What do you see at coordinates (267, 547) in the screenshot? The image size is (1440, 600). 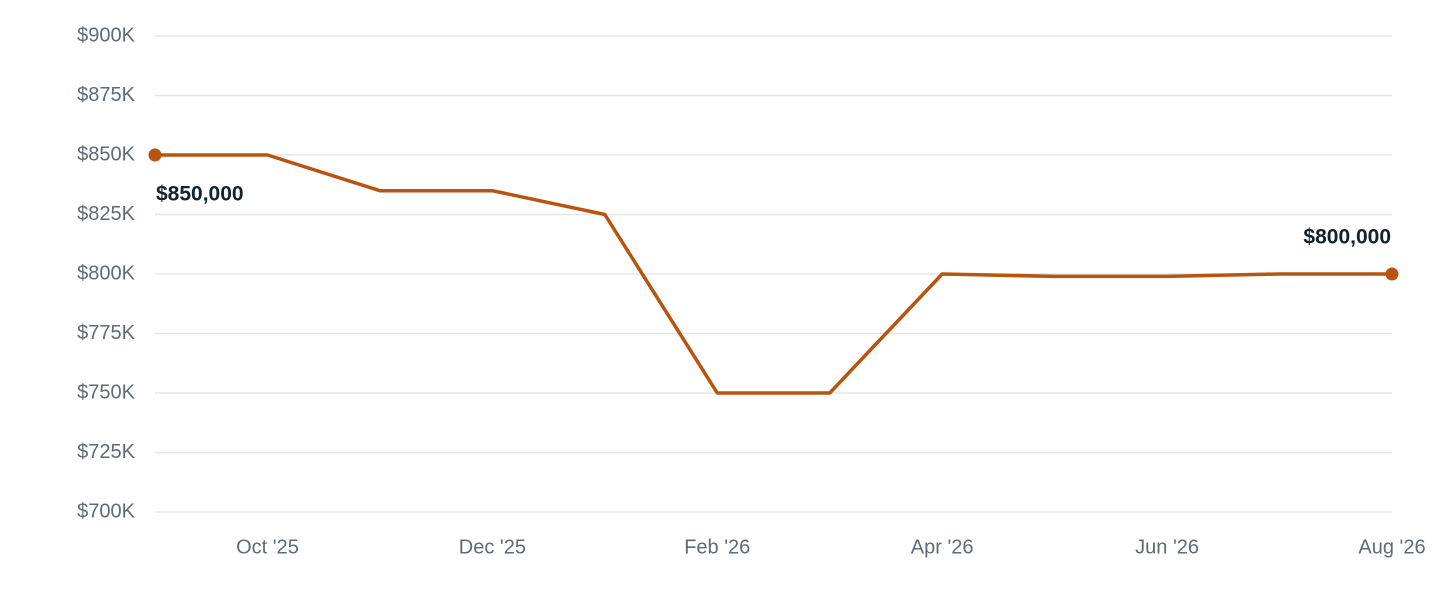 I see `x-tick-label: Oct '25` at bounding box center [267, 547].